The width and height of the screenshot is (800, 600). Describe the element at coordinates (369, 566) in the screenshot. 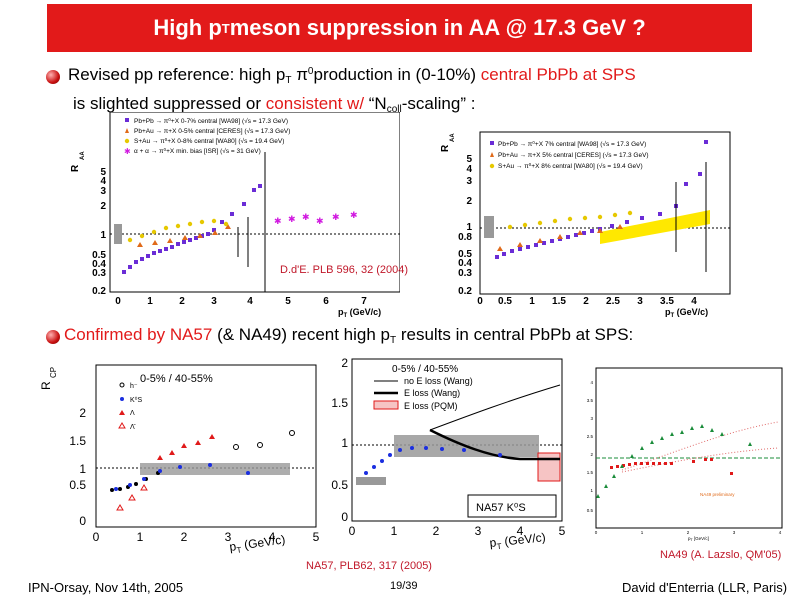

I see `ref-na57: NA57, PLB62, 317 (2005)` at that location.